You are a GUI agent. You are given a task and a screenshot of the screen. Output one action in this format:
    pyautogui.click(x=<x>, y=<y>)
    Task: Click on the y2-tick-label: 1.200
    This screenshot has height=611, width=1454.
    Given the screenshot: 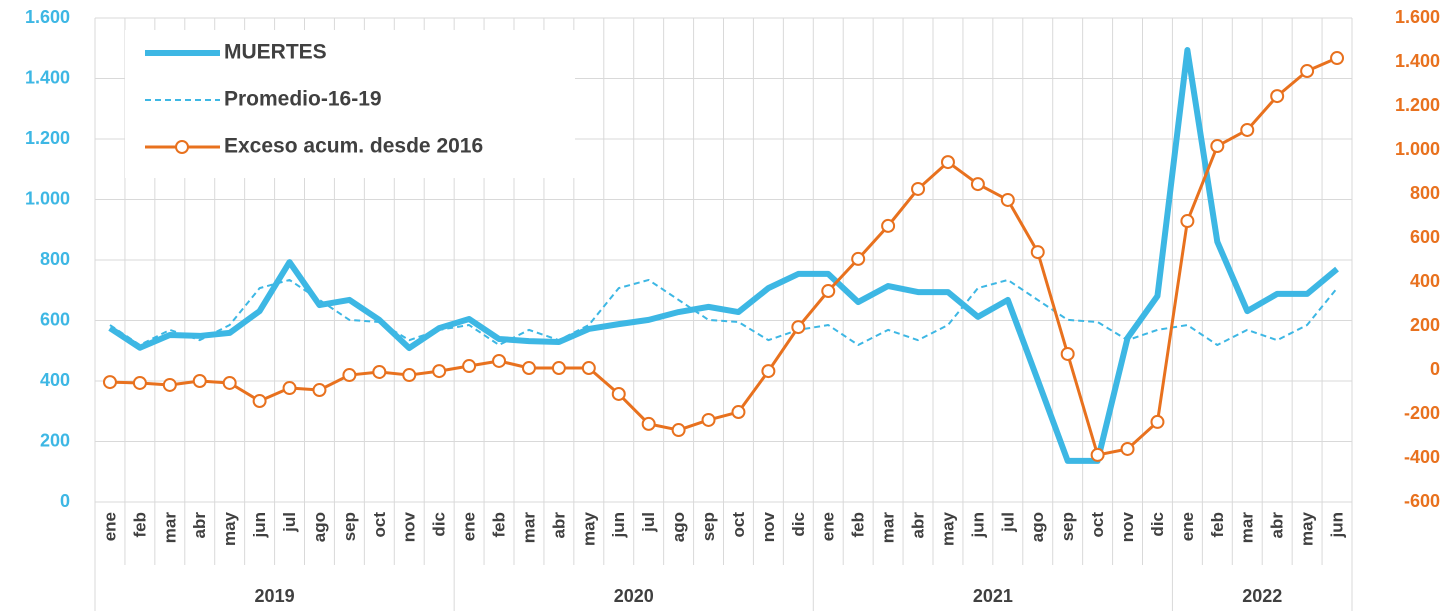 What is the action you would take?
    pyautogui.click(x=1417, y=105)
    